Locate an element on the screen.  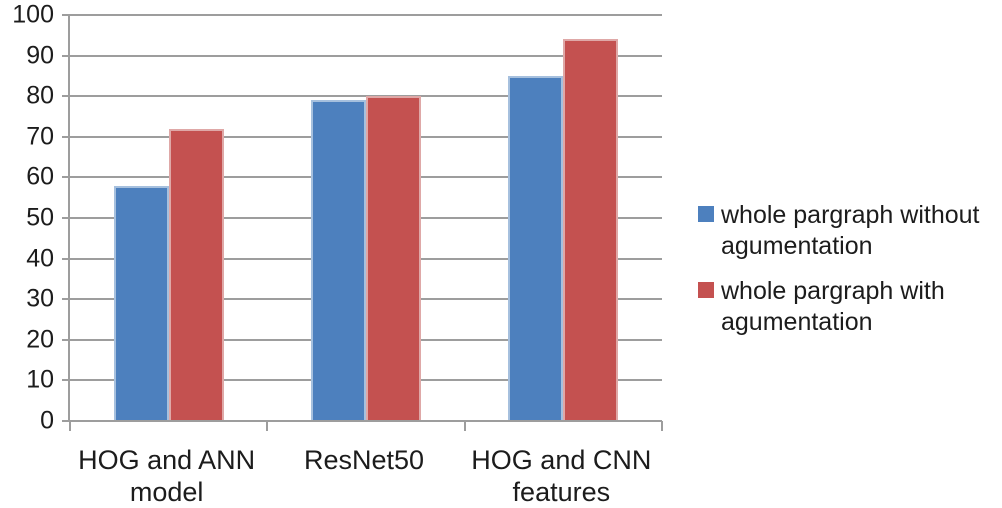
x-category-label-3: HOG and CNN features is located at coordinates (561, 476).